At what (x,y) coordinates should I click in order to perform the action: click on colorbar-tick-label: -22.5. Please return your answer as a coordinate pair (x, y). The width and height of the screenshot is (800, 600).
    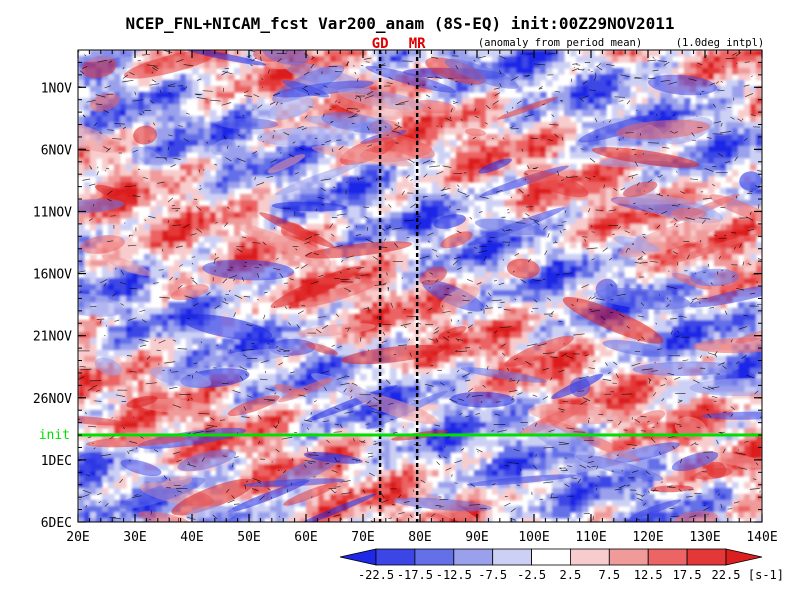
    Looking at the image, I should click on (376, 575).